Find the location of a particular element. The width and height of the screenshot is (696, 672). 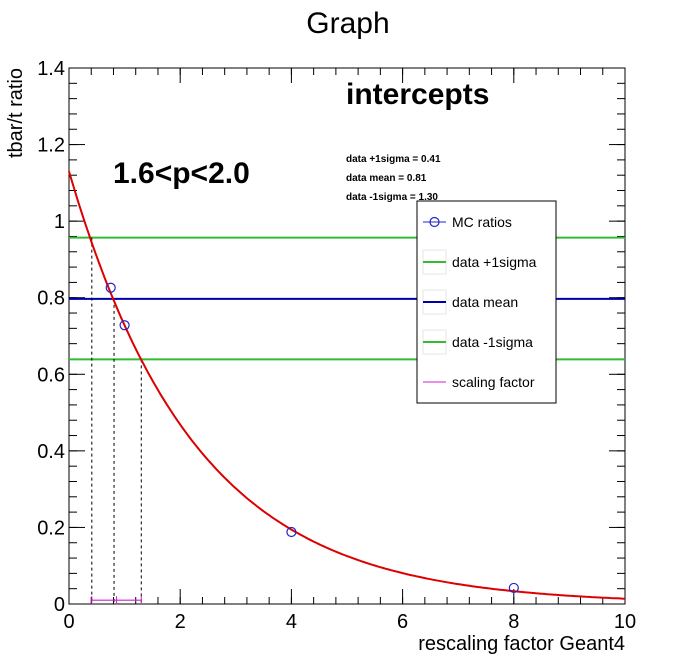

intercept-droplines is located at coordinates (116, 420).